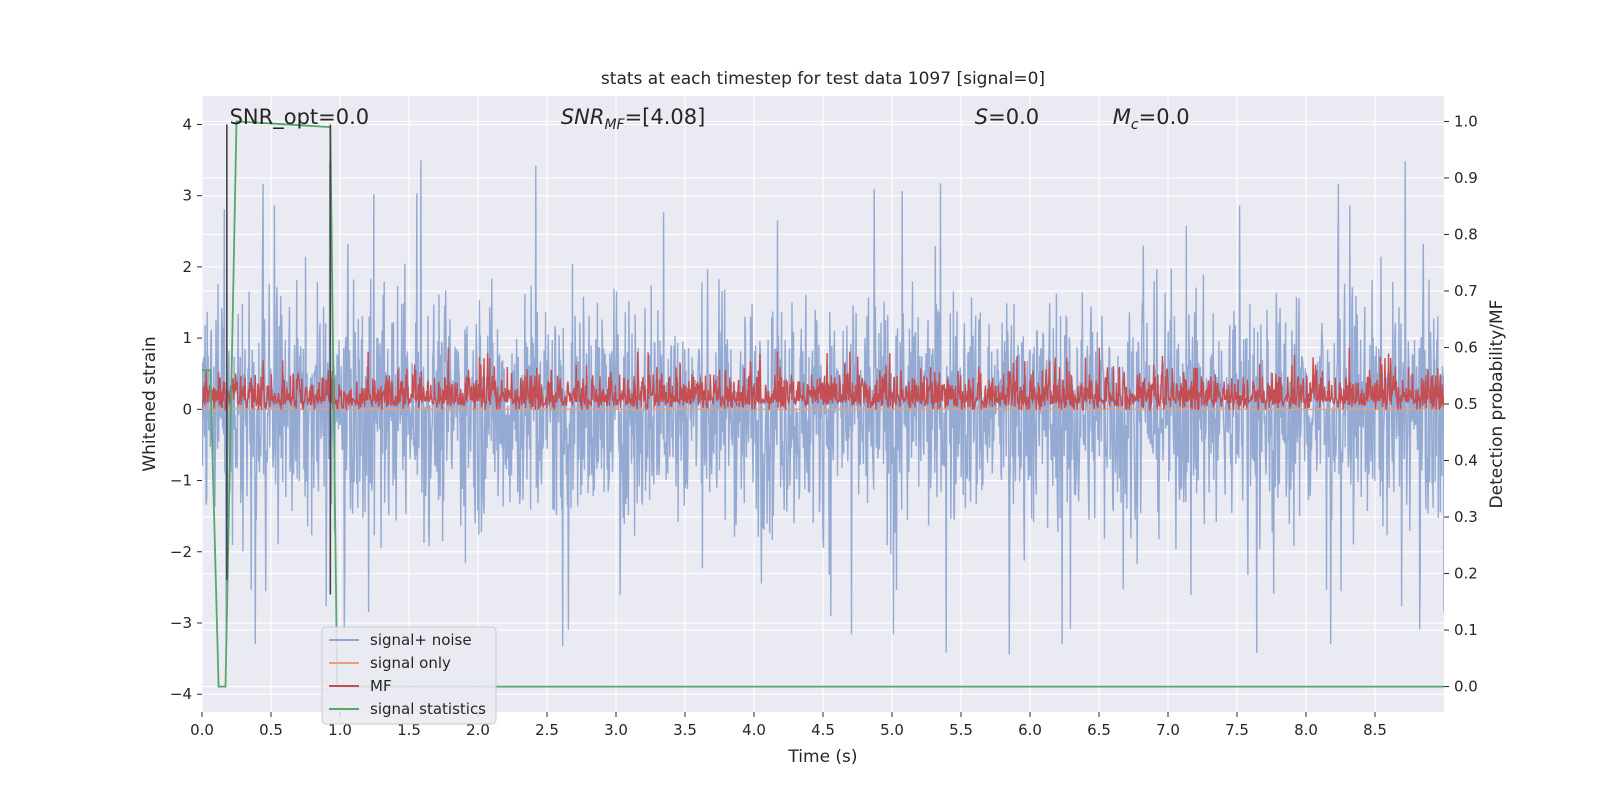 The height and width of the screenshot is (800, 1600). I want to click on x-tick-label: 3.0, so click(616, 730).